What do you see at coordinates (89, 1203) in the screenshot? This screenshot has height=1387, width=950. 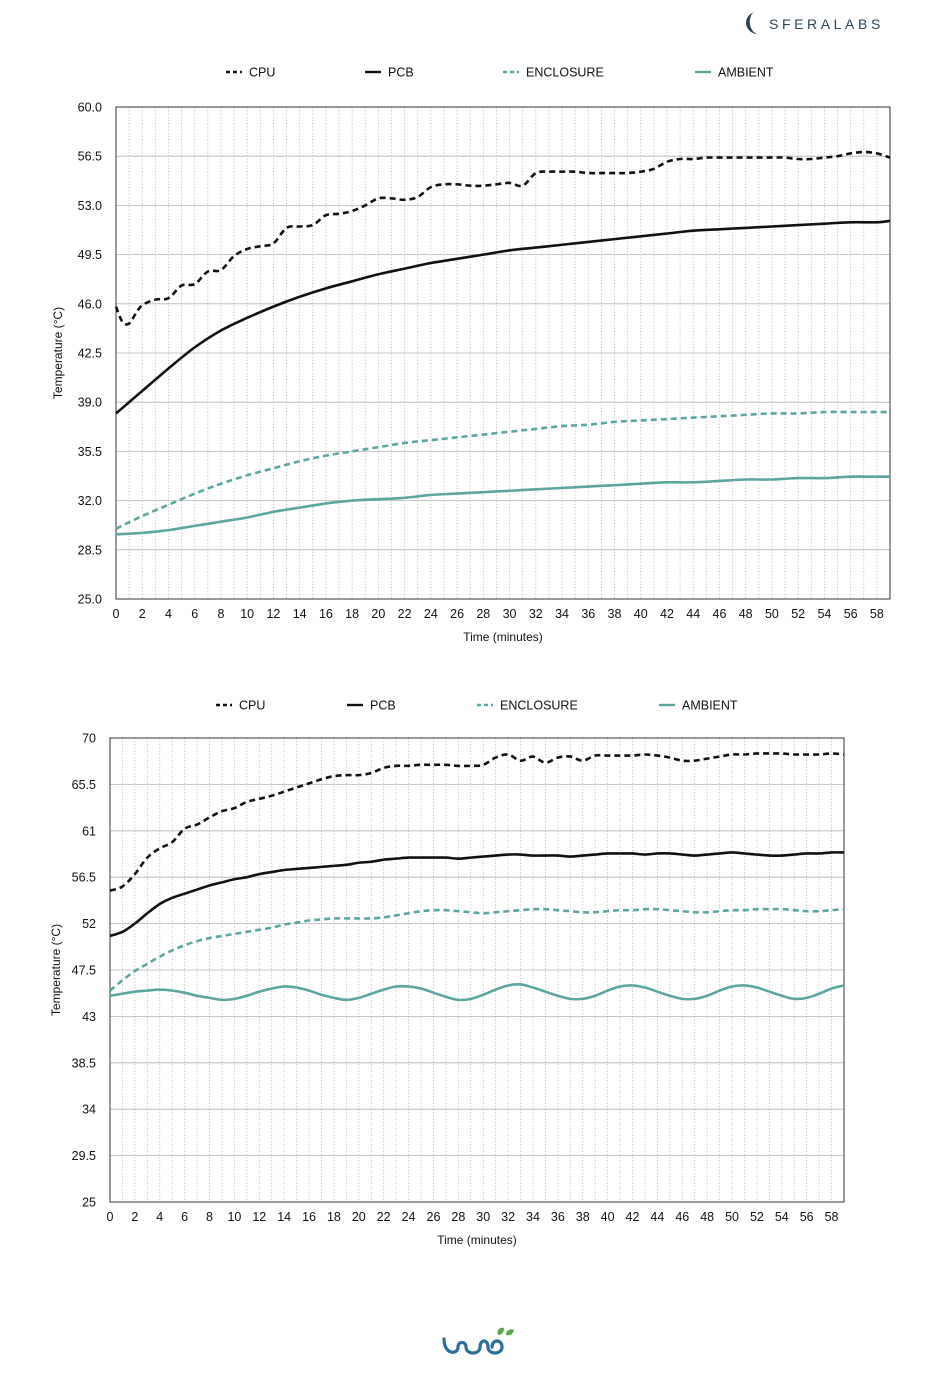 I see `y-tick-label: 25` at bounding box center [89, 1203].